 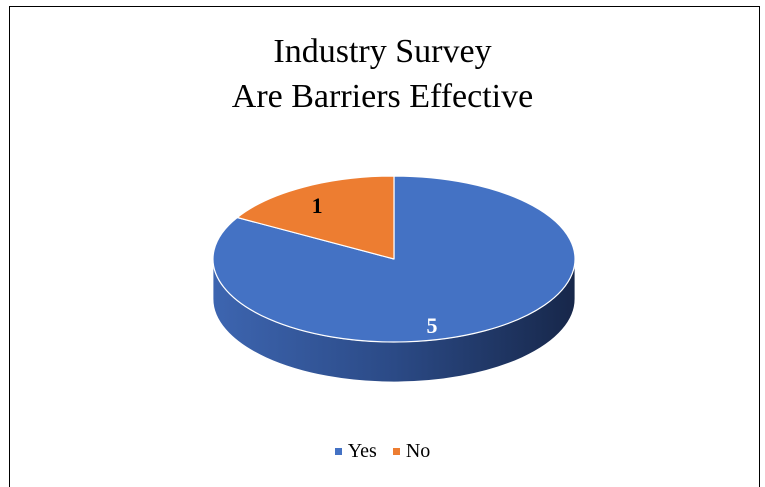 I want to click on legend-item-no: No, so click(x=411, y=451).